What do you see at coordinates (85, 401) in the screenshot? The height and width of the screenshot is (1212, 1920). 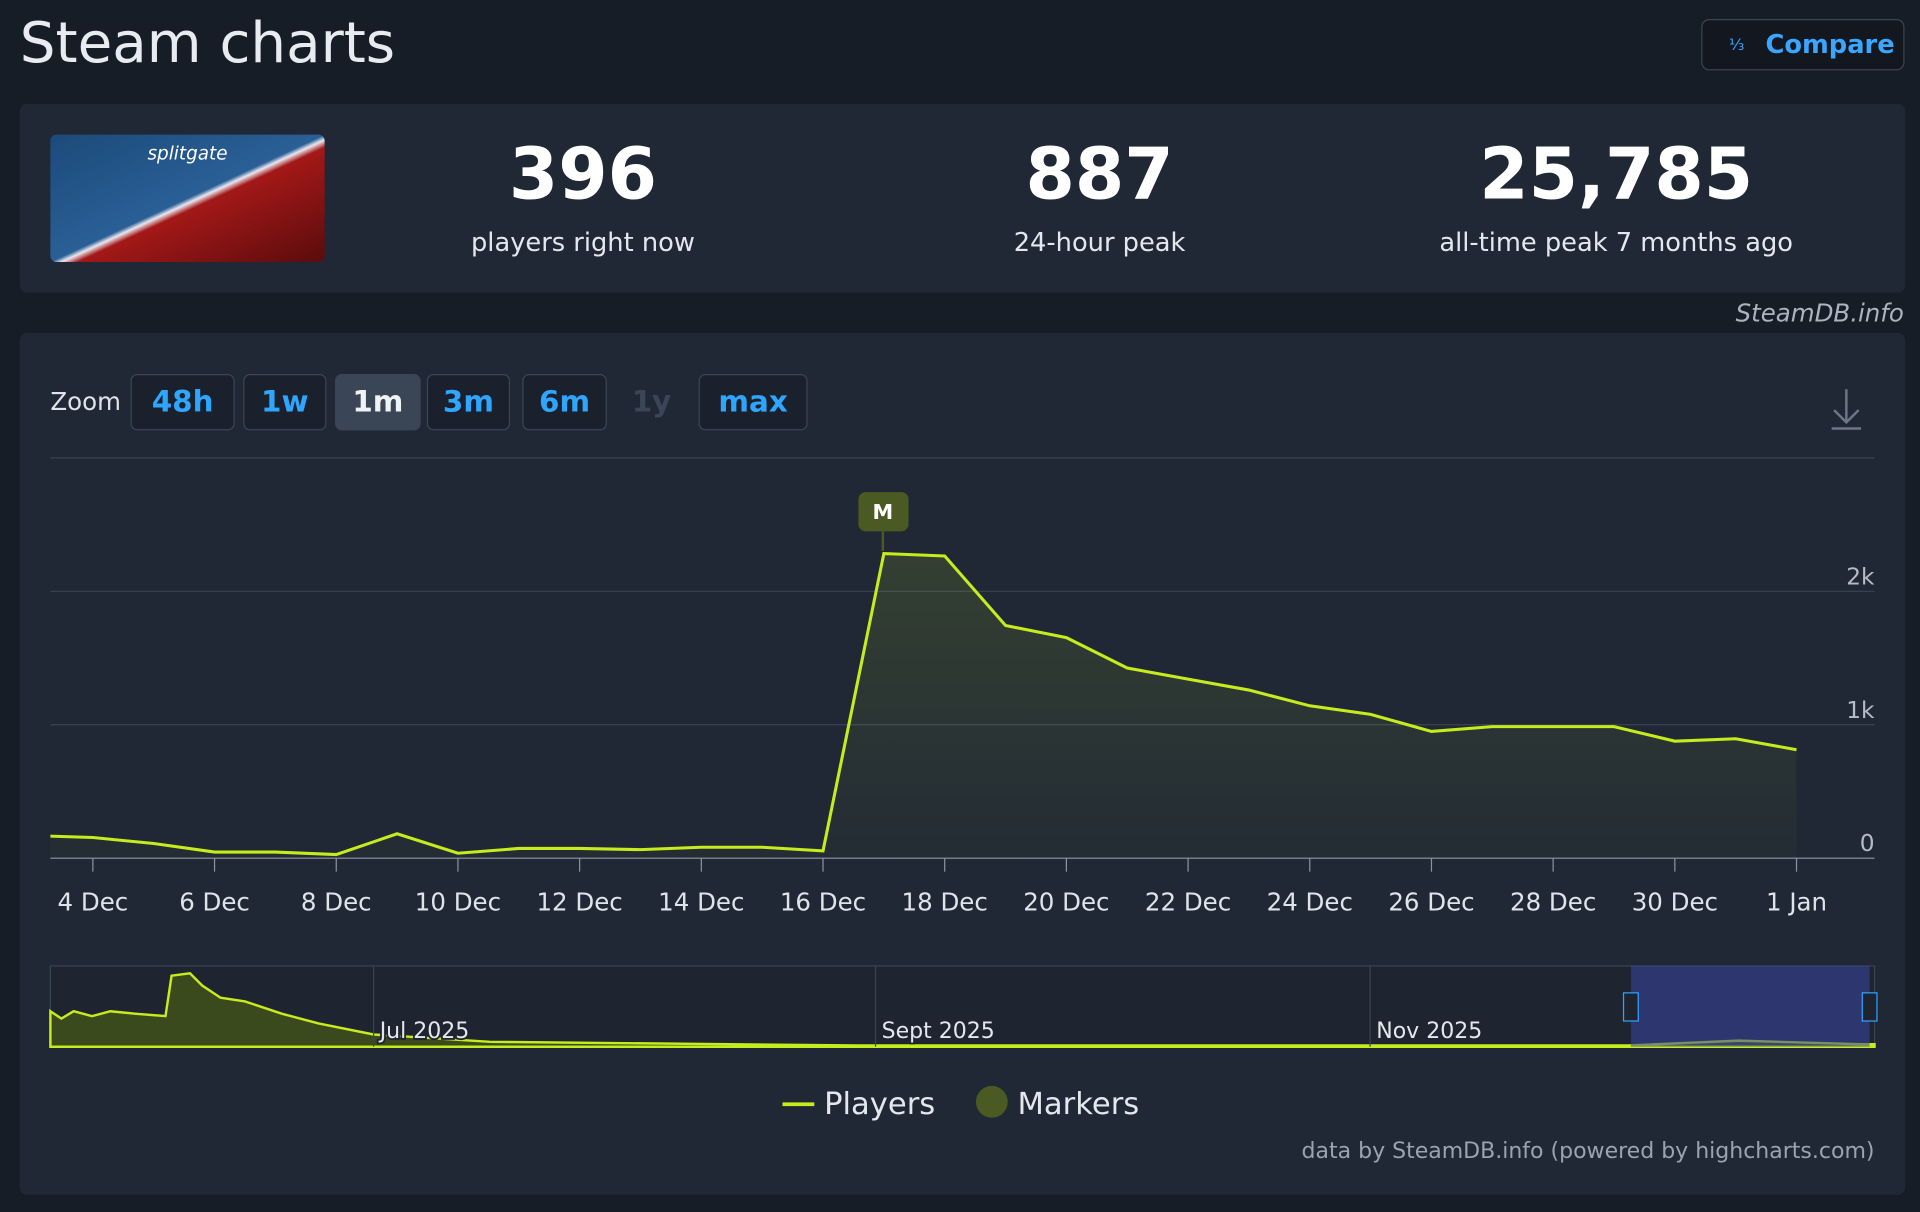 I see `zoom-label: Zoom` at bounding box center [85, 401].